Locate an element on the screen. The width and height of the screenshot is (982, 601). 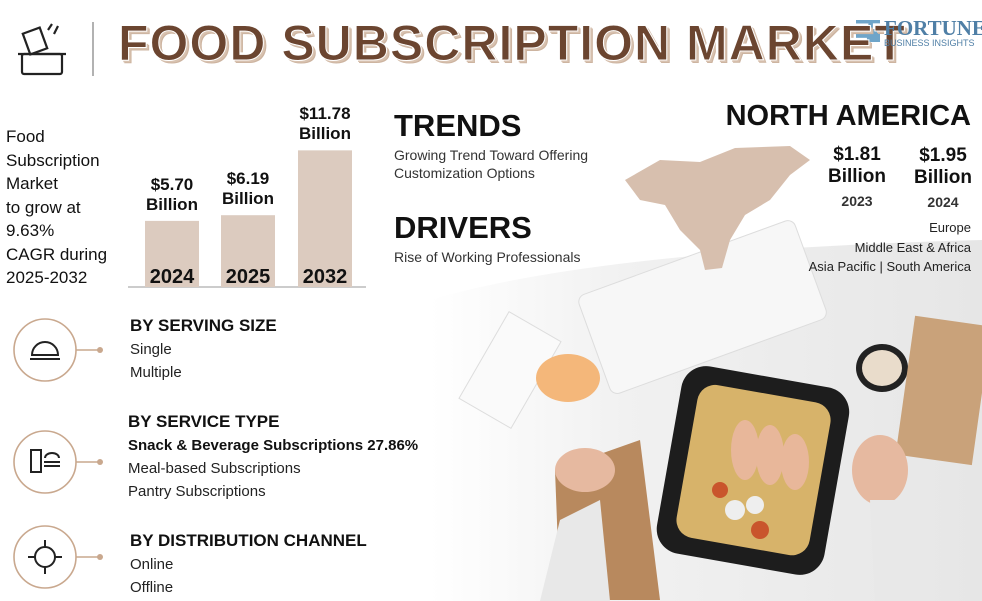
segment-item: Meal-based Subscriptions is located at coordinates (214, 468).